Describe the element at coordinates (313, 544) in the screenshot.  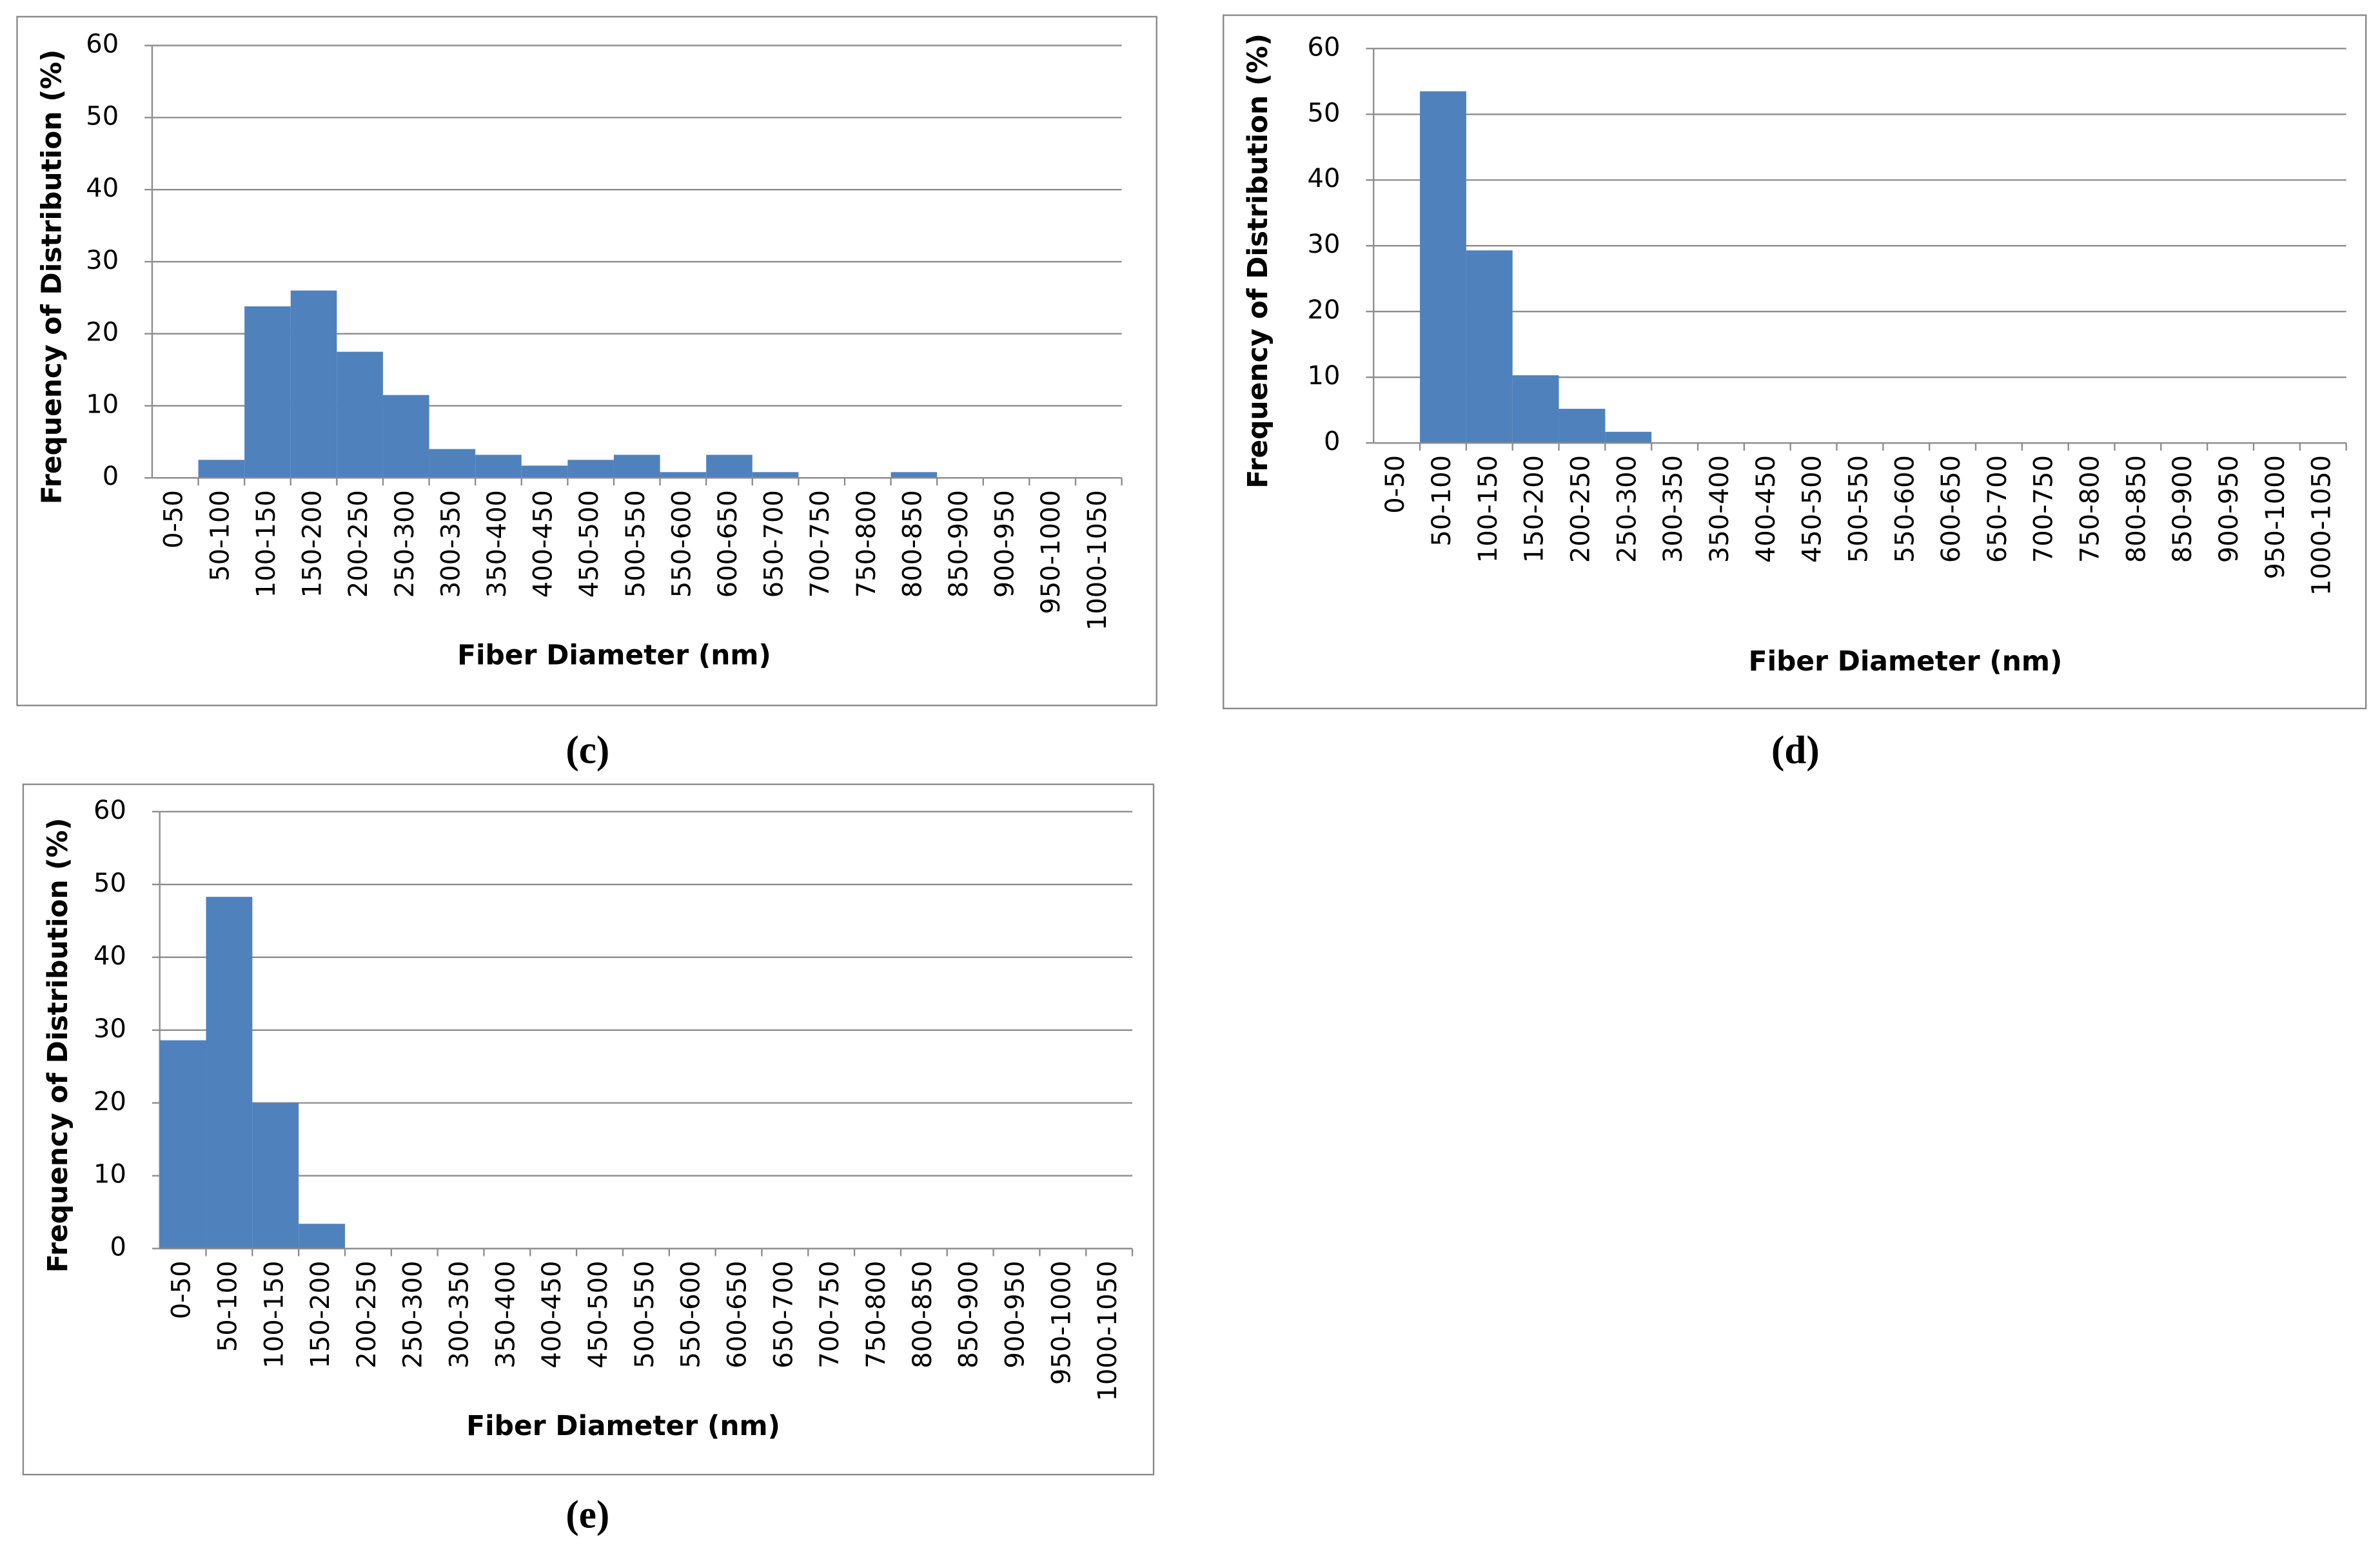
I see `x-tick-label: 150-200` at that location.